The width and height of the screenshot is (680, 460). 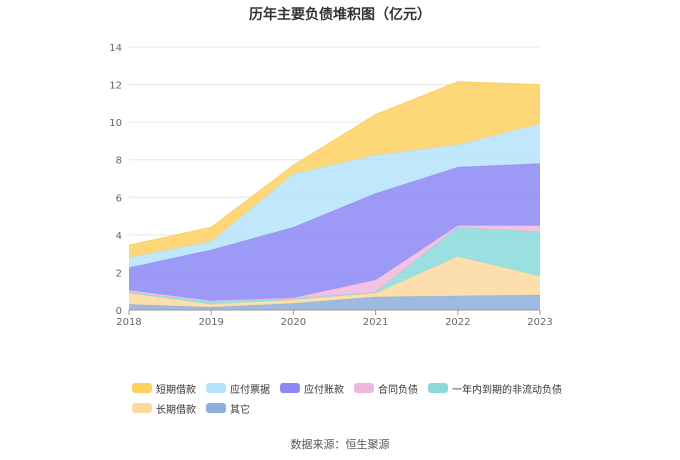 I want to click on data-source: 数据来源：恒生聚源, so click(x=340, y=444).